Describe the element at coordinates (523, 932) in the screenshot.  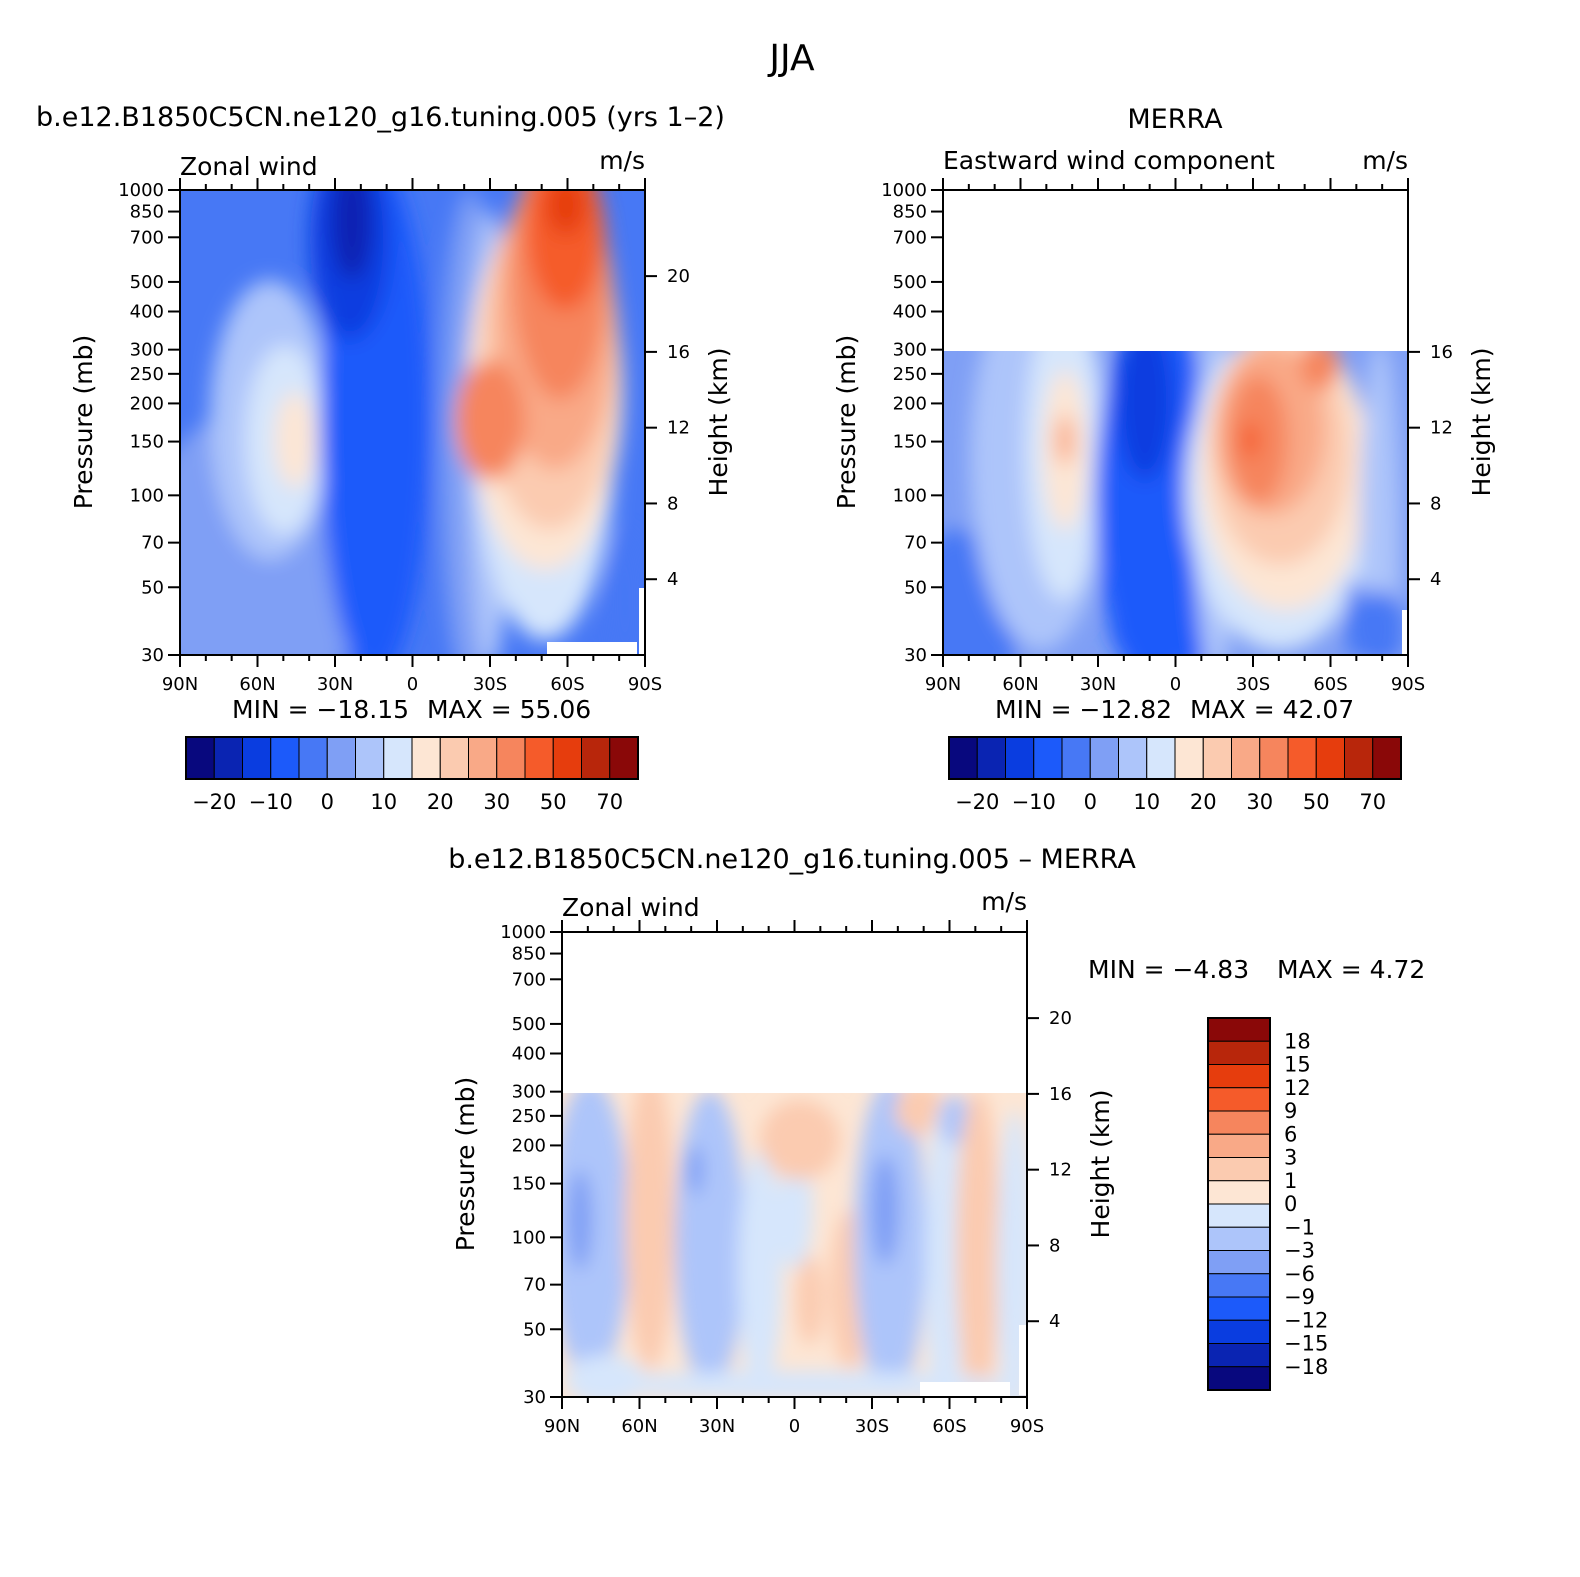
I see `y-tick-label: 1000` at that location.